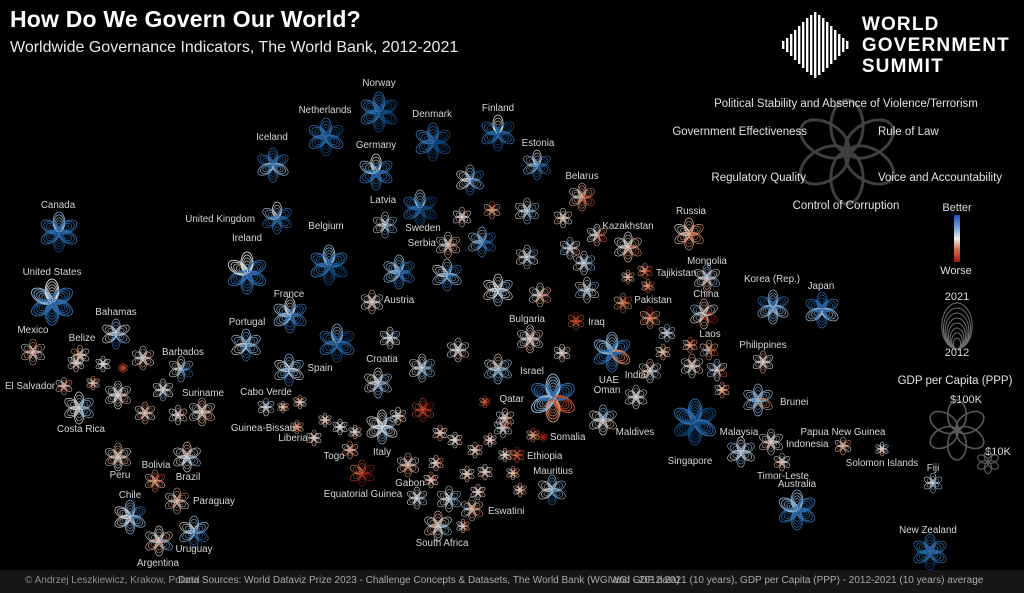 Image resolution: width=1024 pixels, height=593 pixels. What do you see at coordinates (383, 200) in the screenshot?
I see `country-label: Latvia` at bounding box center [383, 200].